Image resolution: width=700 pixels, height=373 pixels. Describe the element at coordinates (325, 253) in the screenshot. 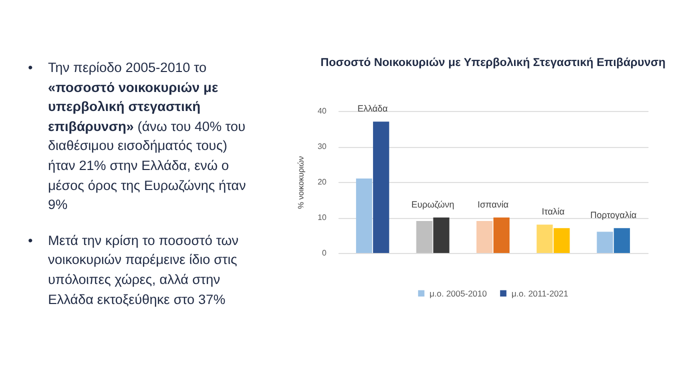

I see `y-tick-label: 0` at that location.